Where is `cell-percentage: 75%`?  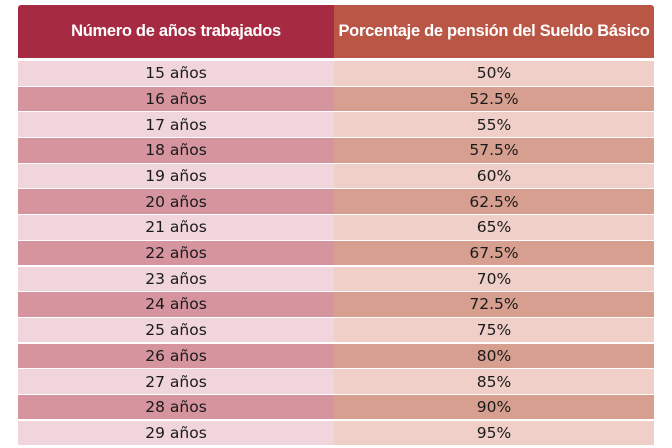 cell-percentage: 75% is located at coordinates (494, 330).